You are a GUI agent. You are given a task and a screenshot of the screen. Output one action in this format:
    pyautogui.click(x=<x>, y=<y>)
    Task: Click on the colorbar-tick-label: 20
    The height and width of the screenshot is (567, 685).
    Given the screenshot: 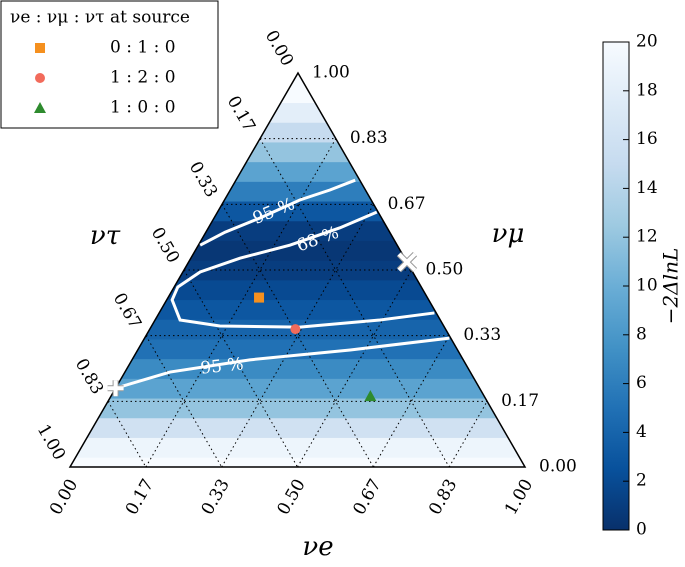 What is the action you would take?
    pyautogui.click(x=647, y=42)
    